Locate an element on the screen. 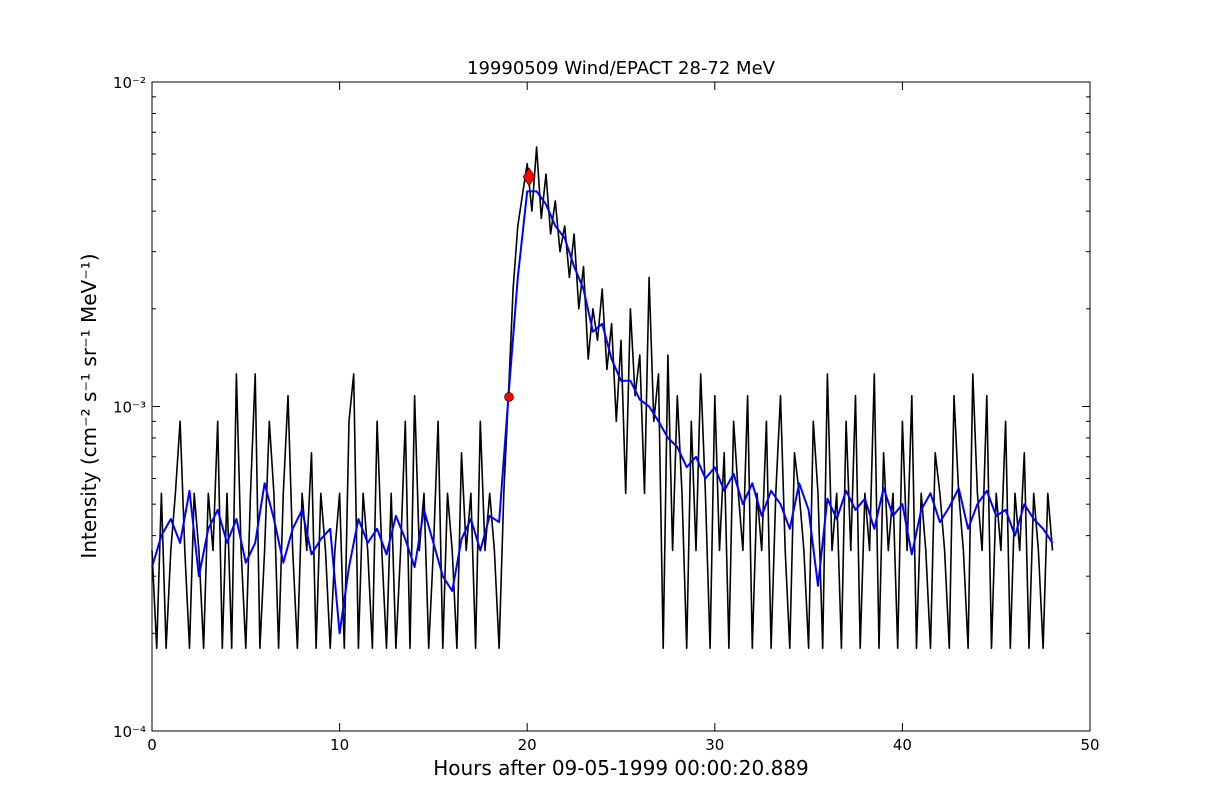  y-axis-label: Intensity (cm⁻² s⁻¹ sr⁻¹ MeV⁻¹) is located at coordinates (89, 405).